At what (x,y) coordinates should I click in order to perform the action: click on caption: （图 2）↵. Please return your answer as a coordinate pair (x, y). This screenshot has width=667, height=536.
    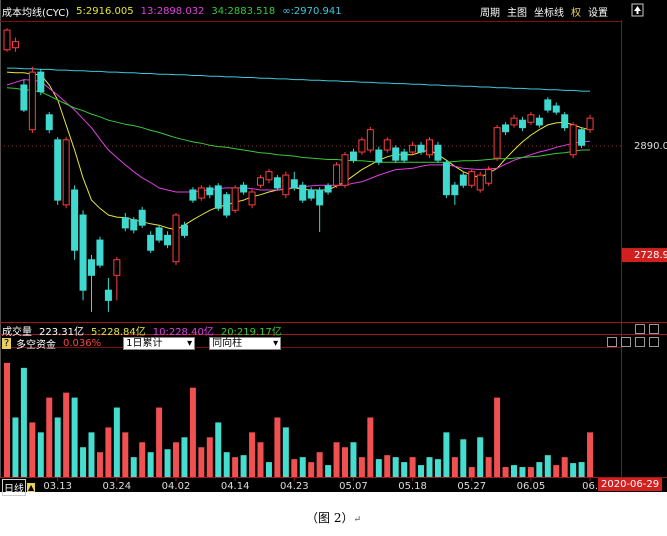
    Looking at the image, I should click on (333, 517).